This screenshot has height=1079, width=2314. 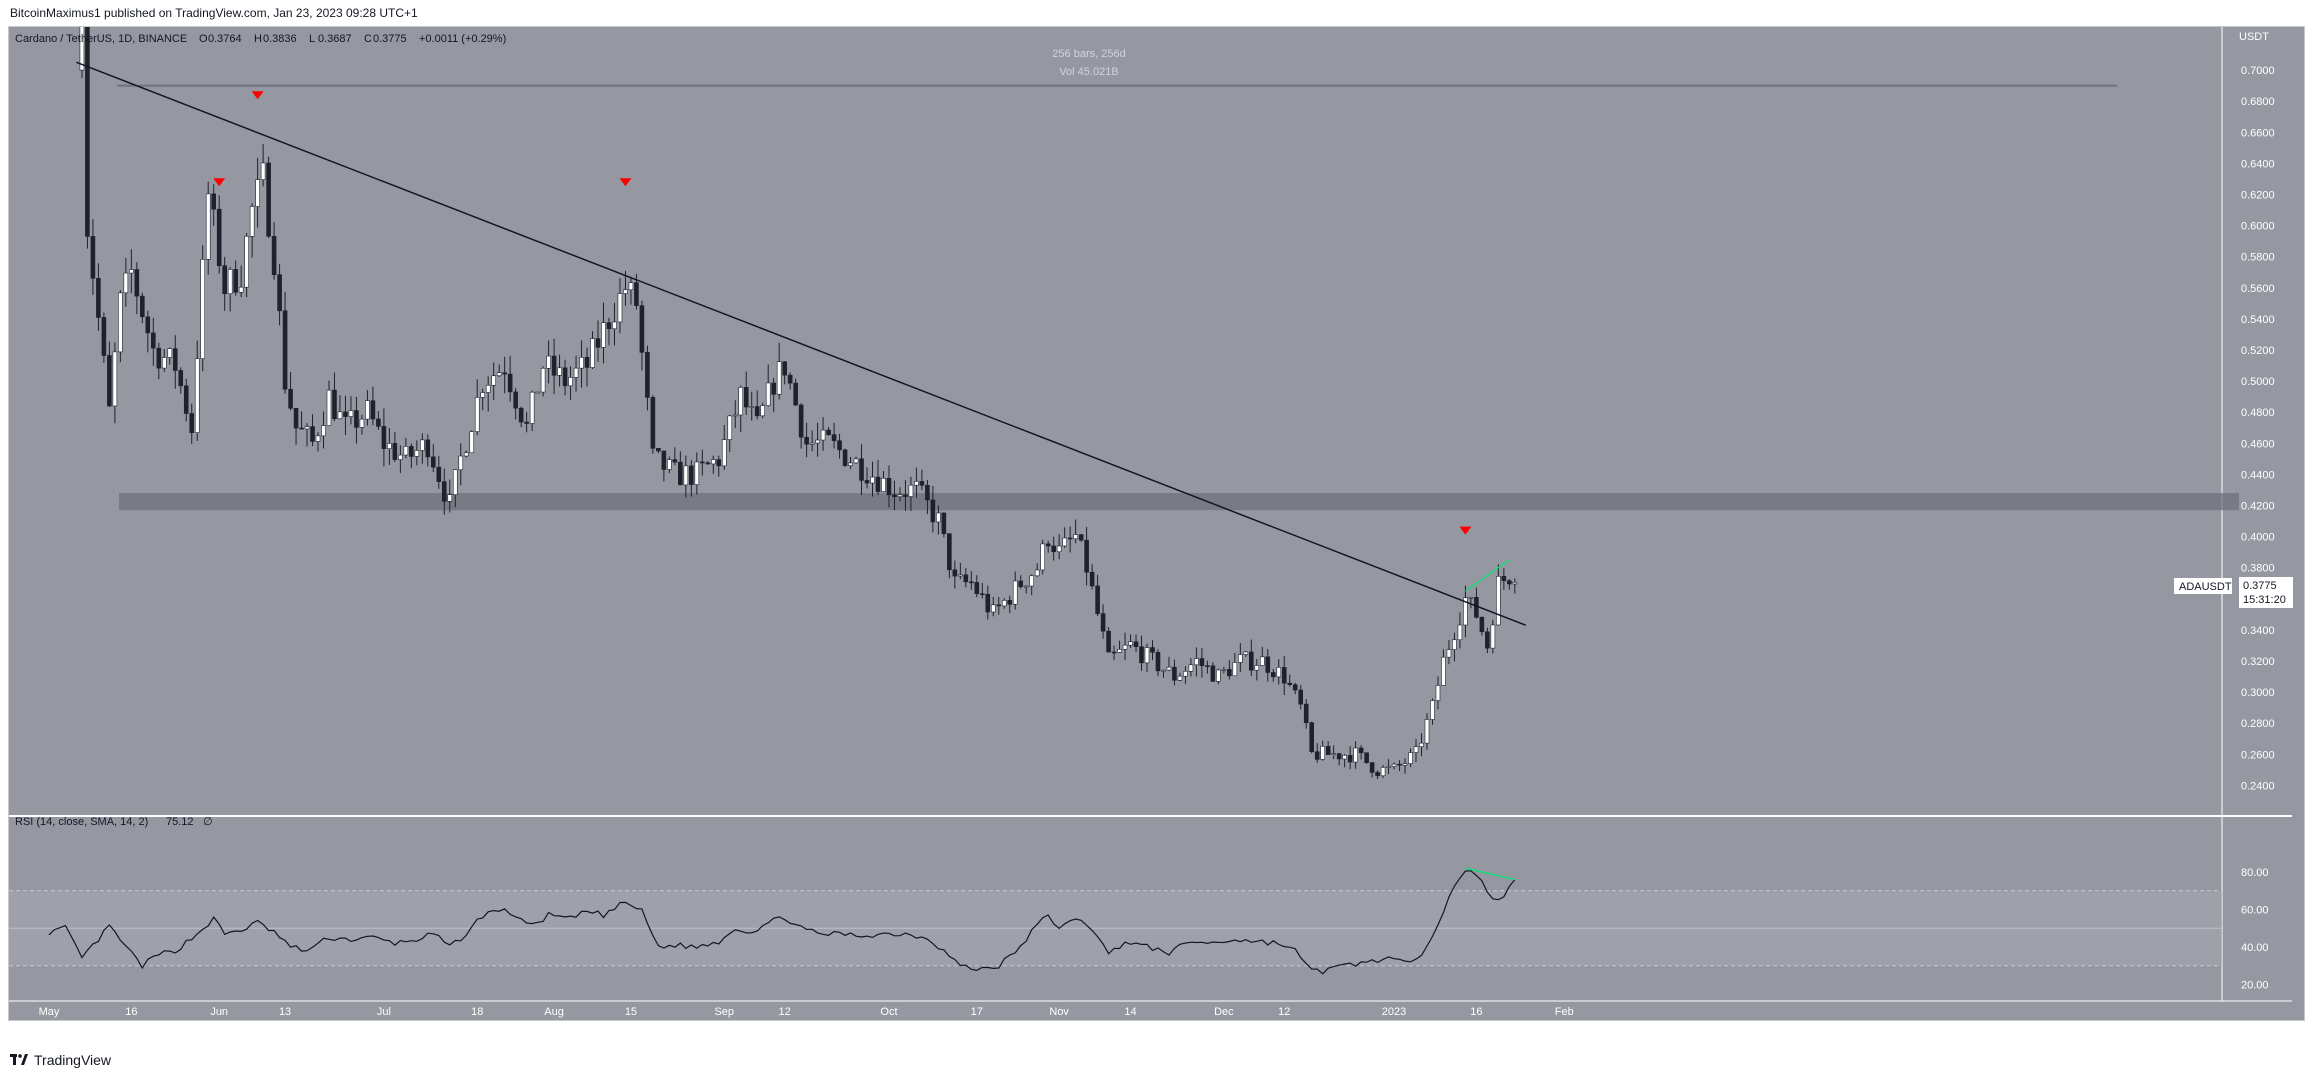 What do you see at coordinates (2233, 592) in the screenshot?
I see `price-tag: ADAUSDT 0.3775 15:31:20` at bounding box center [2233, 592].